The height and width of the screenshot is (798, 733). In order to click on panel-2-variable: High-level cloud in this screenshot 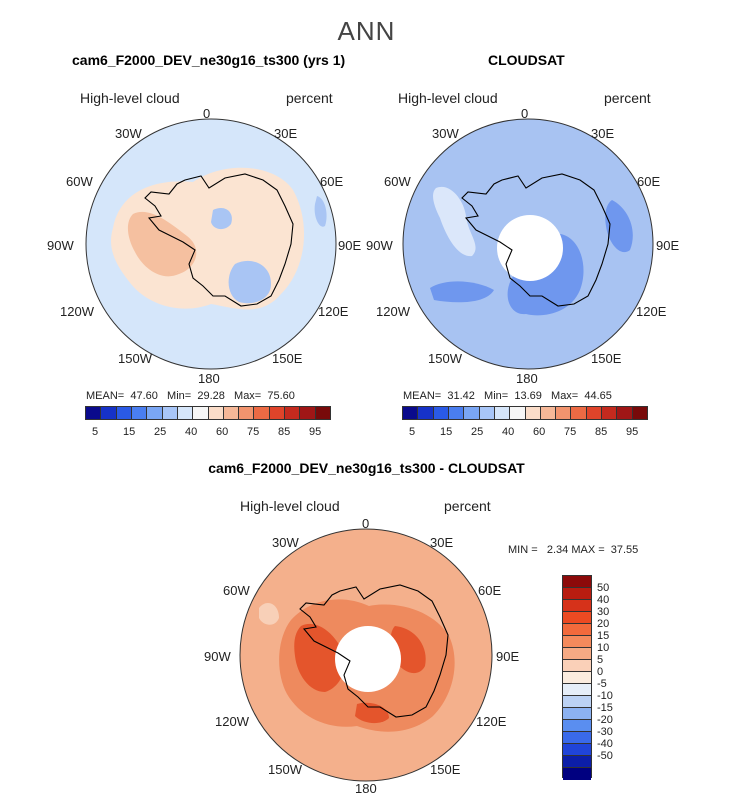, I will do `click(448, 98)`.